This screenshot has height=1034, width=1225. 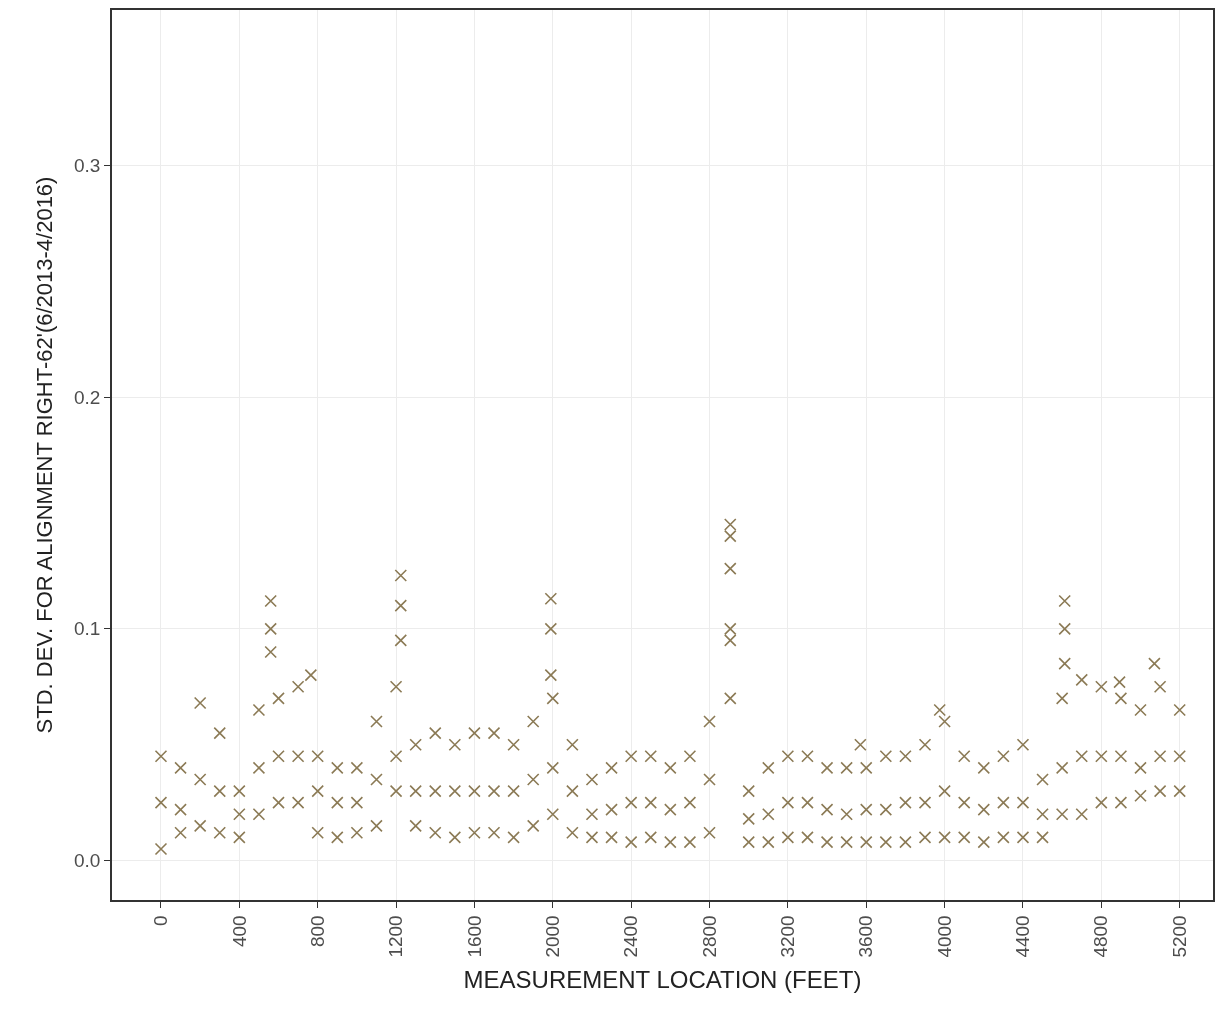 What do you see at coordinates (161, 920) in the screenshot?
I see `x-tick-label: 0` at bounding box center [161, 920].